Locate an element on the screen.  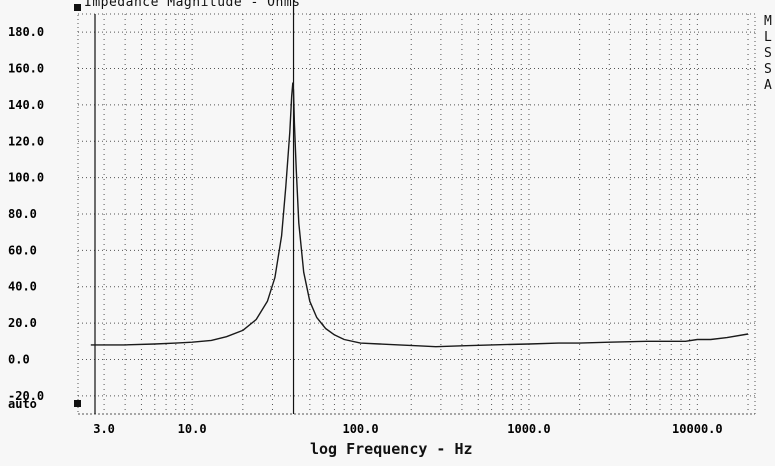
y-tick-label: 100.0 is located at coordinates (26, 178).